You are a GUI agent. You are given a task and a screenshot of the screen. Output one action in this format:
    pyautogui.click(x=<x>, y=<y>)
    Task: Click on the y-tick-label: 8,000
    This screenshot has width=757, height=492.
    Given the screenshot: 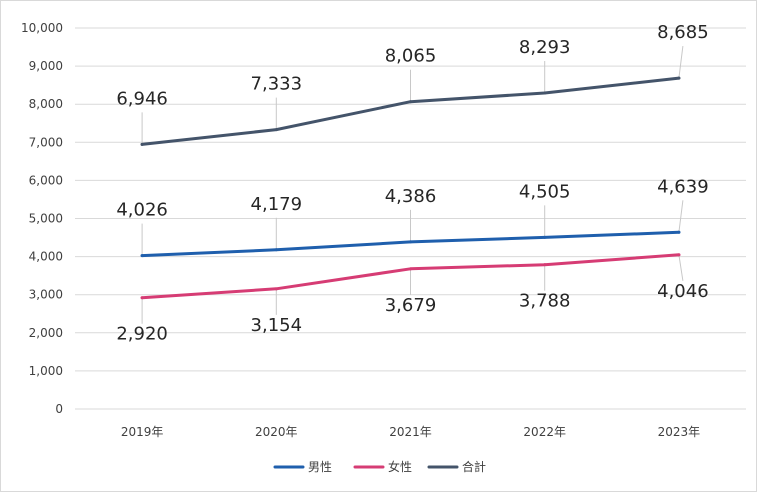 What is the action you would take?
    pyautogui.click(x=46, y=104)
    